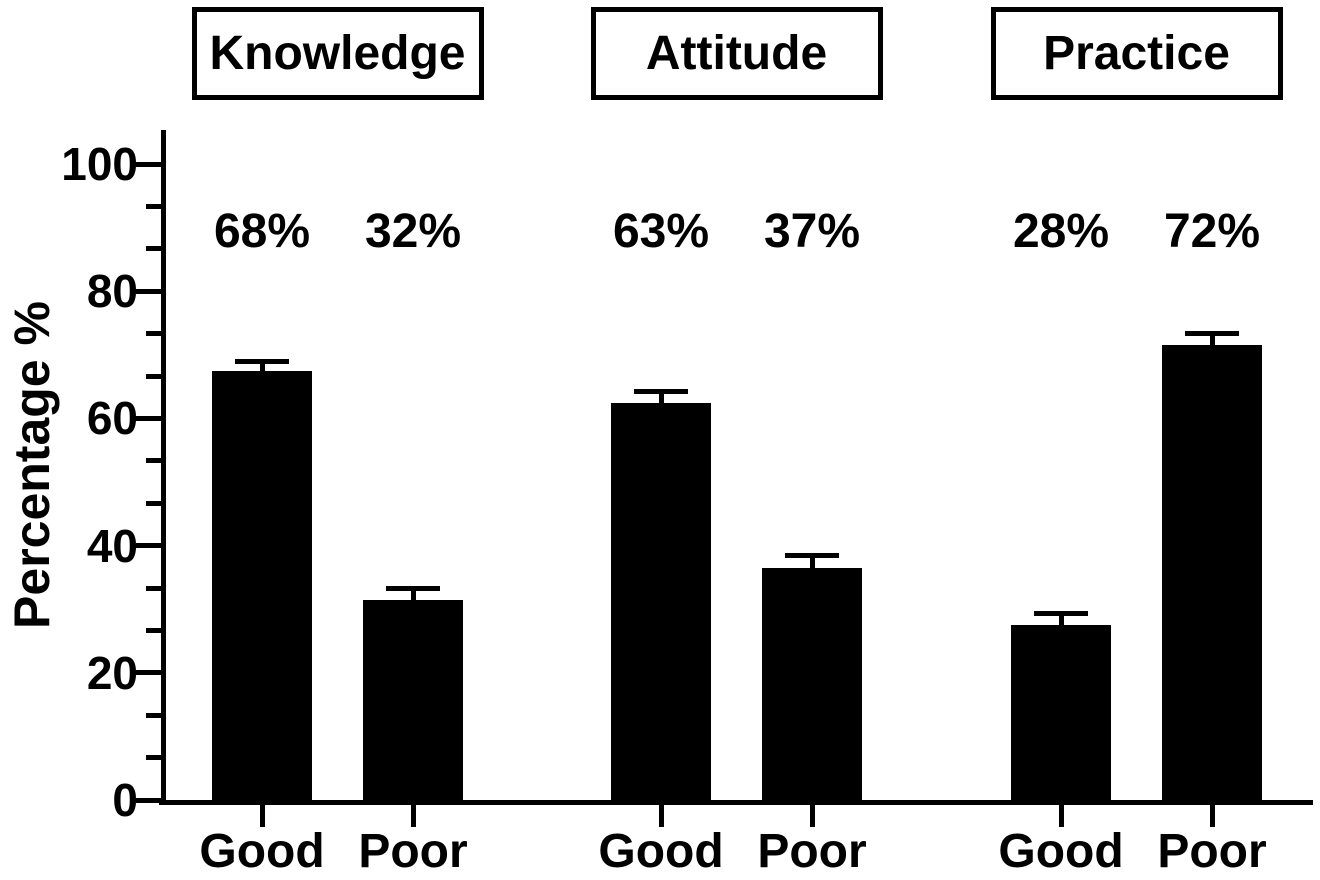 The image size is (1320, 880). What do you see at coordinates (661, 601) in the screenshot?
I see `bar-attitude-good` at bounding box center [661, 601].